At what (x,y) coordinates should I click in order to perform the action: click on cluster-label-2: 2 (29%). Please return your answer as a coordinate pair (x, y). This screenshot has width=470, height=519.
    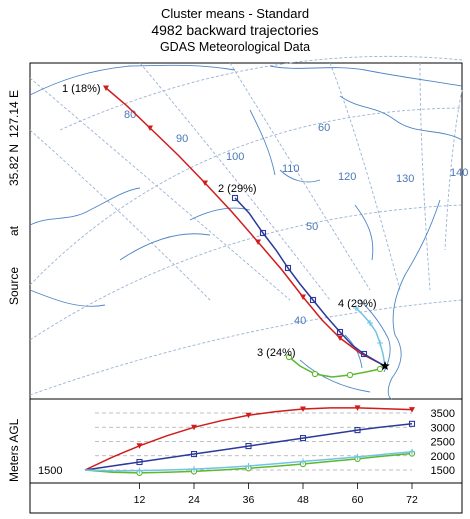
    Looking at the image, I should click on (237, 189).